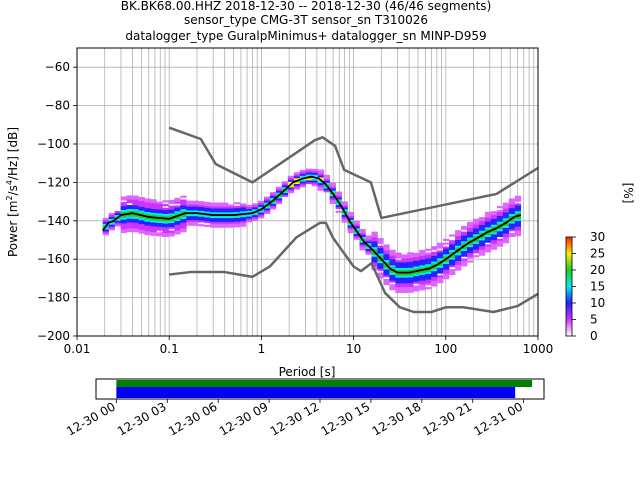  What do you see at coordinates (597, 237) in the screenshot?
I see `colorbar-tick-label: 30` at bounding box center [597, 237].